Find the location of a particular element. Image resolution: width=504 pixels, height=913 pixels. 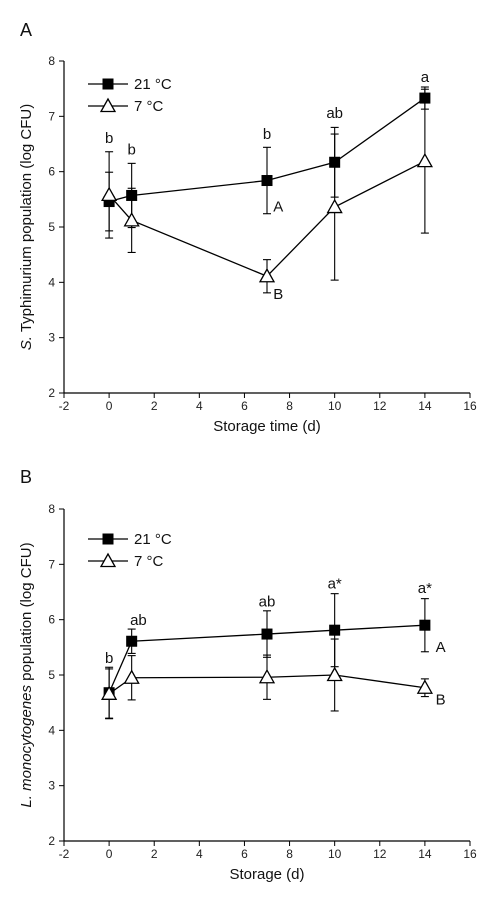

y-axis-label-text: population (log CFU) is located at coordinates (26, 613).